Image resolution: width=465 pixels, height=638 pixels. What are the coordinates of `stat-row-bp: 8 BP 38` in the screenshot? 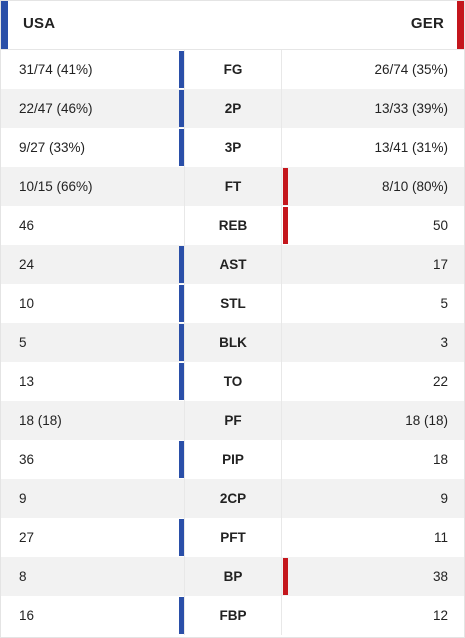 It's located at (232, 576).